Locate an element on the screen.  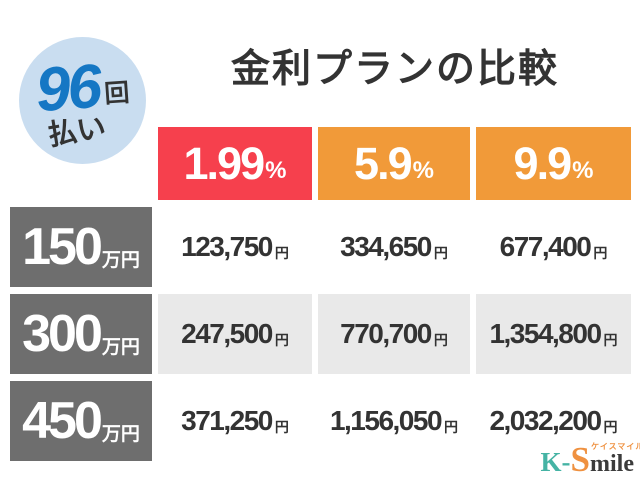
logo-mile-text: mile is located at coordinates (612, 464).